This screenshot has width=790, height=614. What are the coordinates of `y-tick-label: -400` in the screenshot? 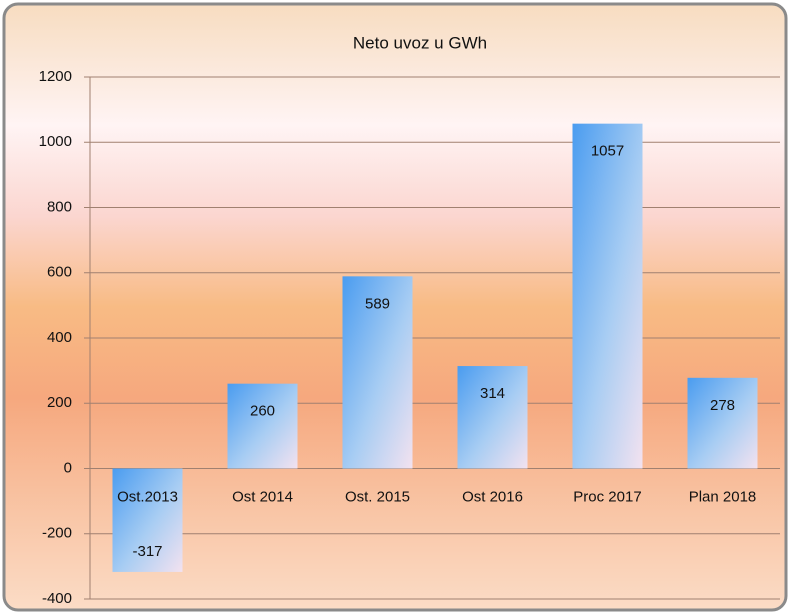 It's located at (57, 598).